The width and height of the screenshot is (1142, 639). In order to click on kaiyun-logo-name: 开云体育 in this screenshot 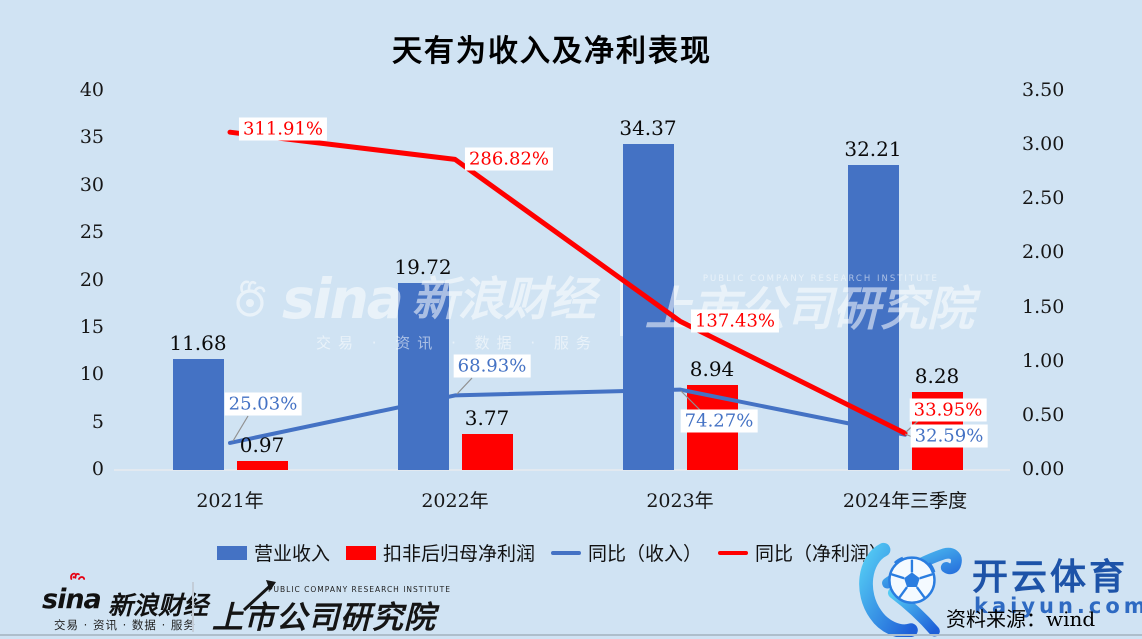, I will do `click(1050, 577)`.